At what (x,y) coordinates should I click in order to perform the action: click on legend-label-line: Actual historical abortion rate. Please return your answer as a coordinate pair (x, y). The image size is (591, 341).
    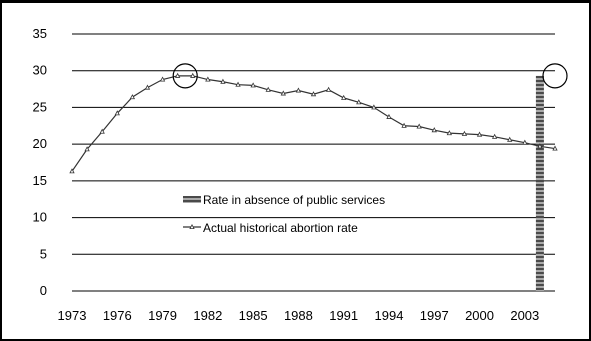
    Looking at the image, I should click on (280, 228).